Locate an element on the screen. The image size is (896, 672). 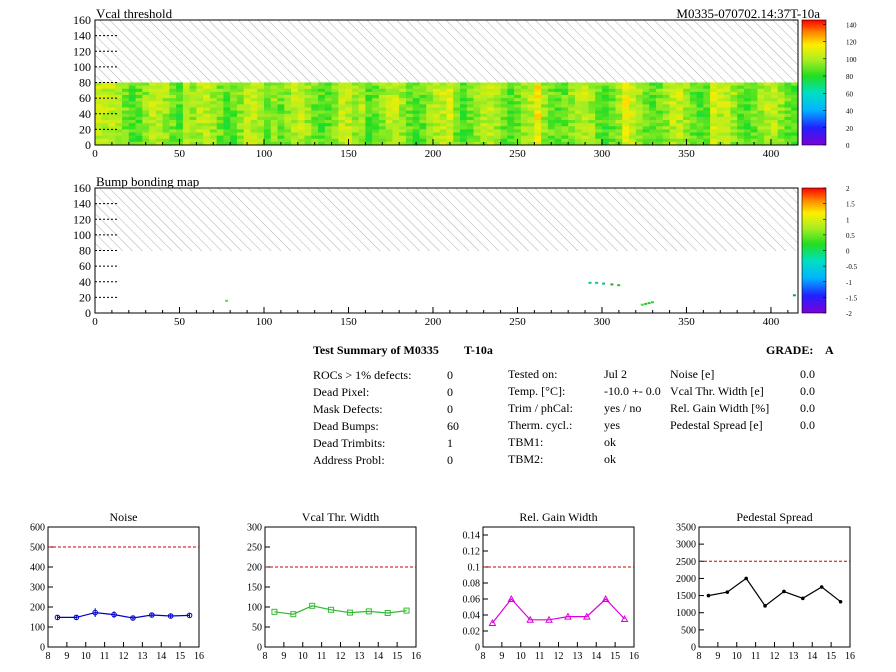
x-tick-label: 11 is located at coordinates (105, 656).